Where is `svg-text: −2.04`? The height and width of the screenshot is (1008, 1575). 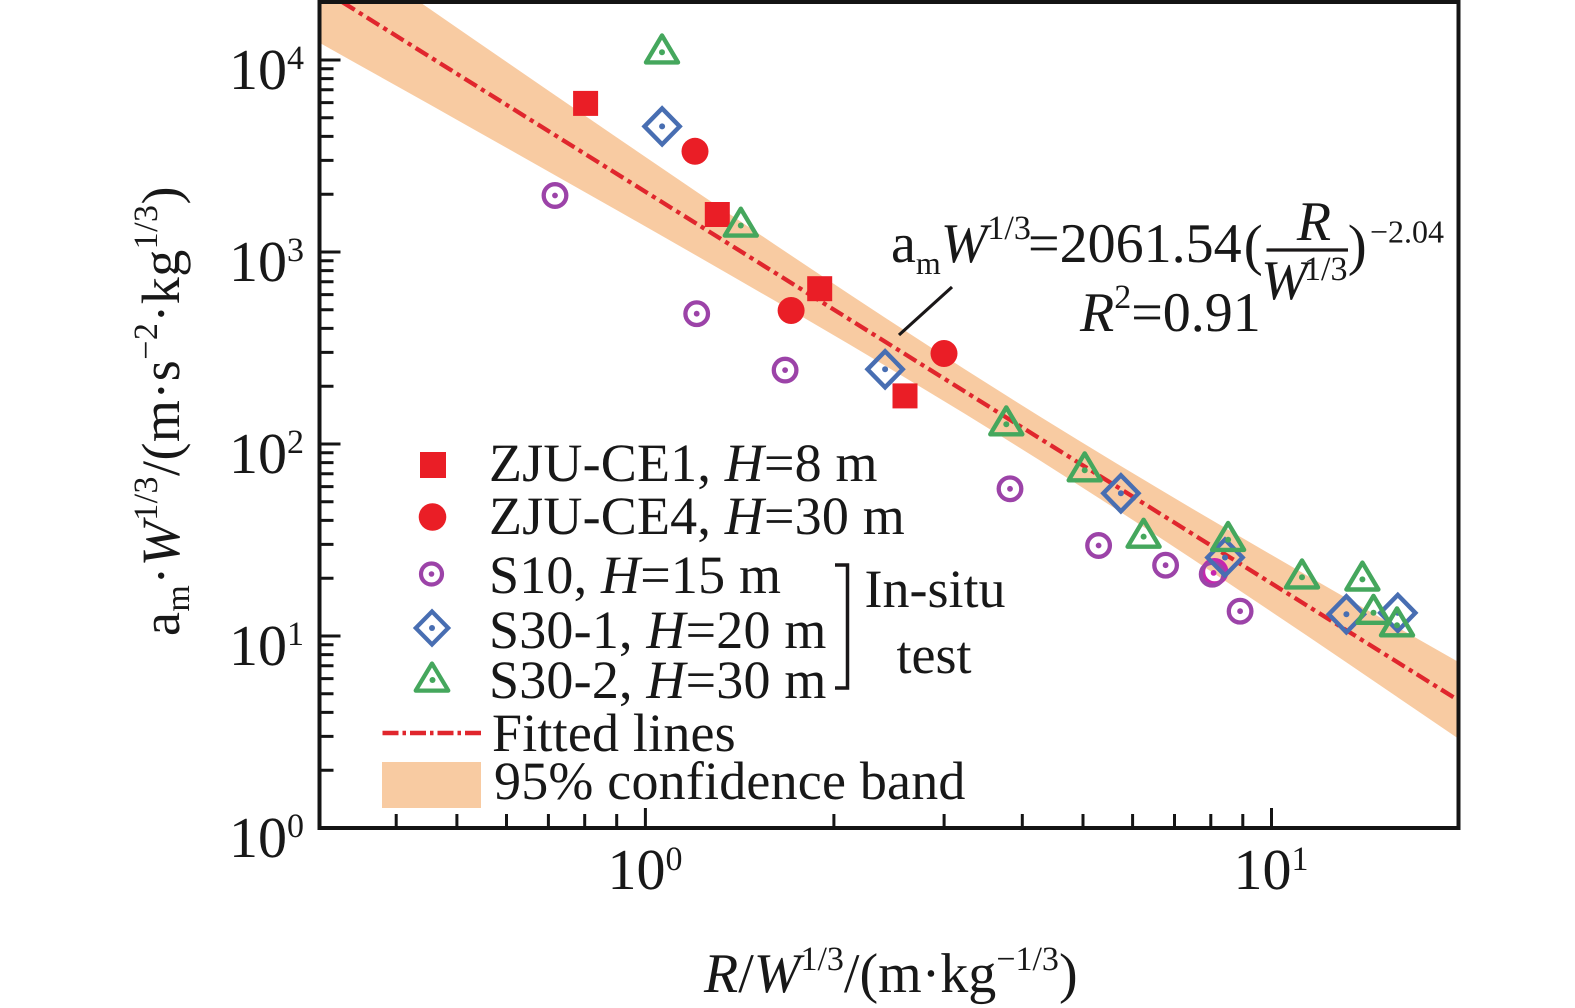
svg-text: −2.04 is located at coordinates (1407, 232).